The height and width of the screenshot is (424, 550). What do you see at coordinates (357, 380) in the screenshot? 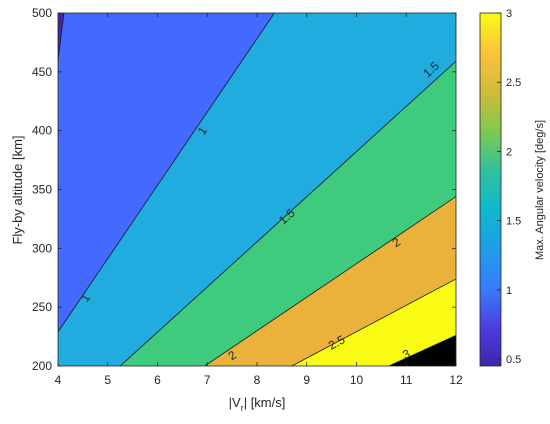
I see `x-tick-label: 10` at bounding box center [357, 380].